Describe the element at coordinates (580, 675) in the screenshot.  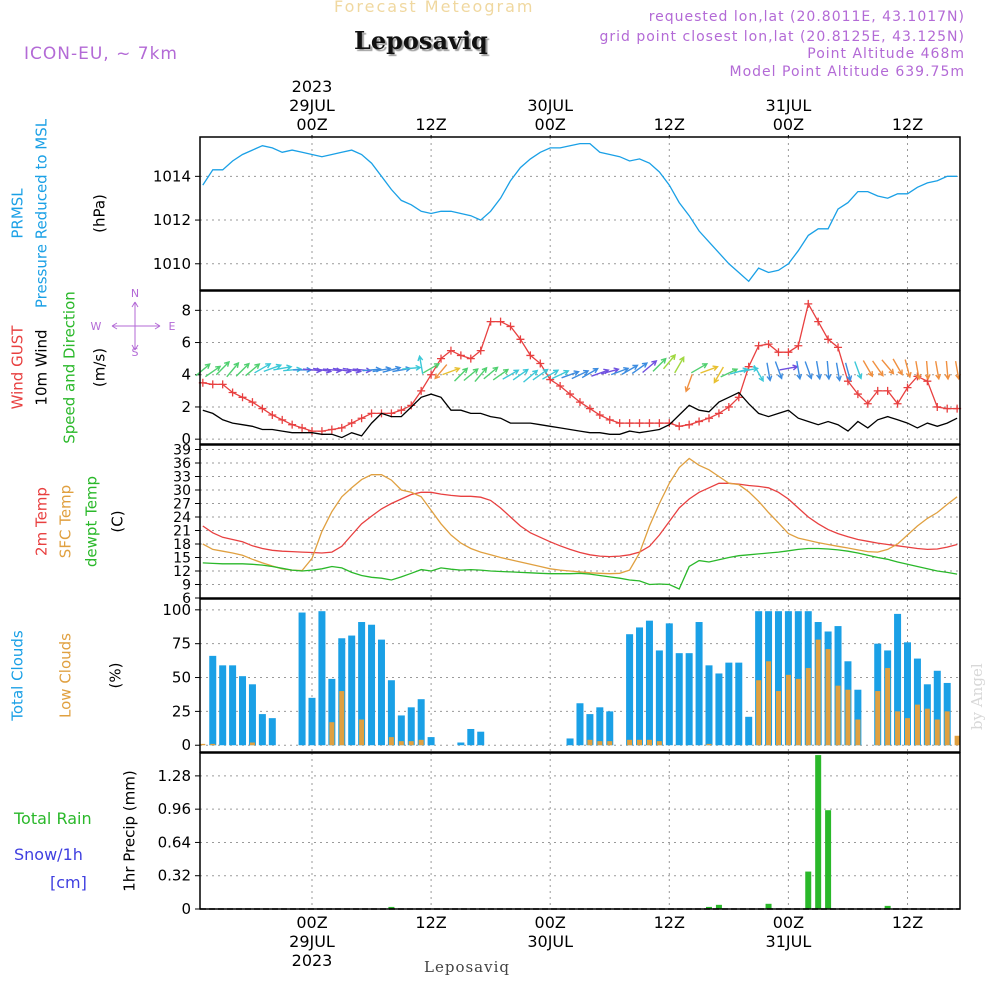
I see `clouds-frame` at that location.